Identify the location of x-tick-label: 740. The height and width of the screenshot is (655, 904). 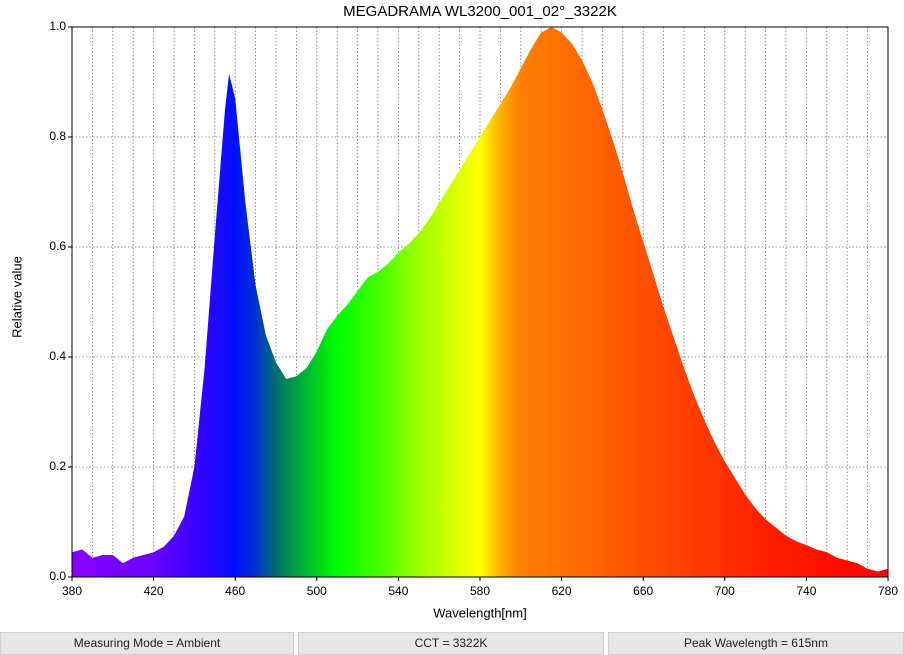
(806, 591).